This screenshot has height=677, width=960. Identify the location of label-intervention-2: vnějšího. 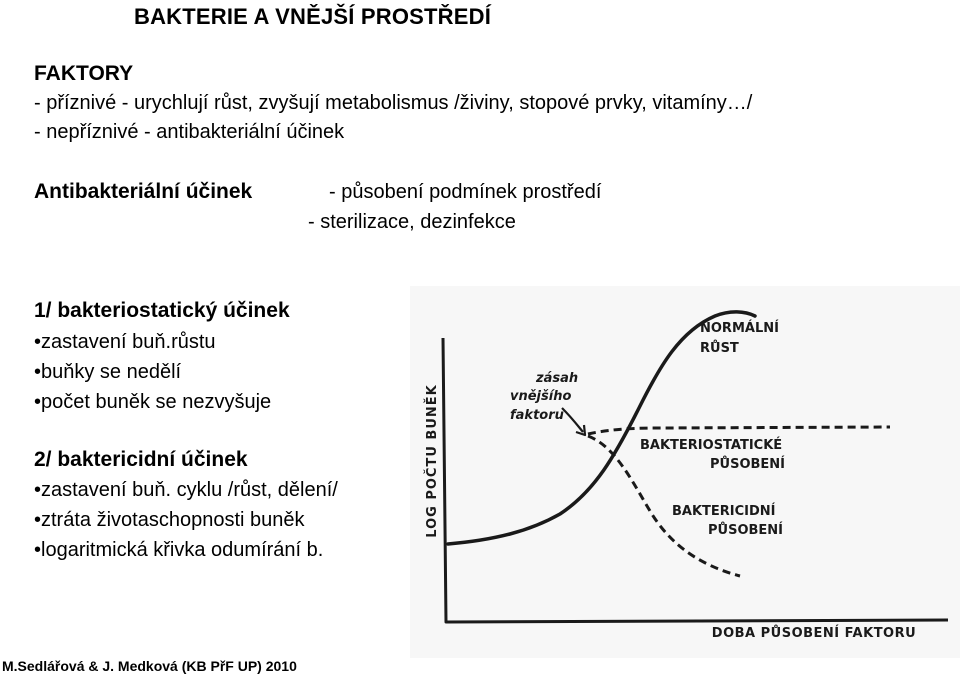
(540, 396).